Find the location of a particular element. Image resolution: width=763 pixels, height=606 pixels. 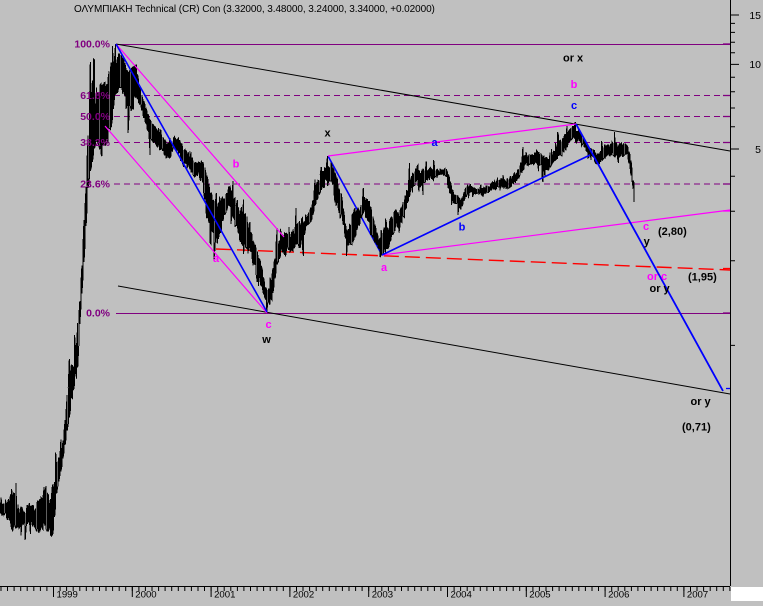

svg-text: (2,80) is located at coordinates (672, 232).